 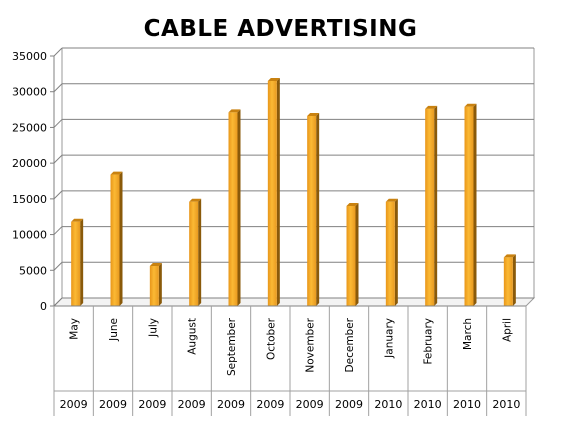 What do you see at coordinates (29, 56) in the screenshot?
I see `y-tick-label: 35000` at bounding box center [29, 56].